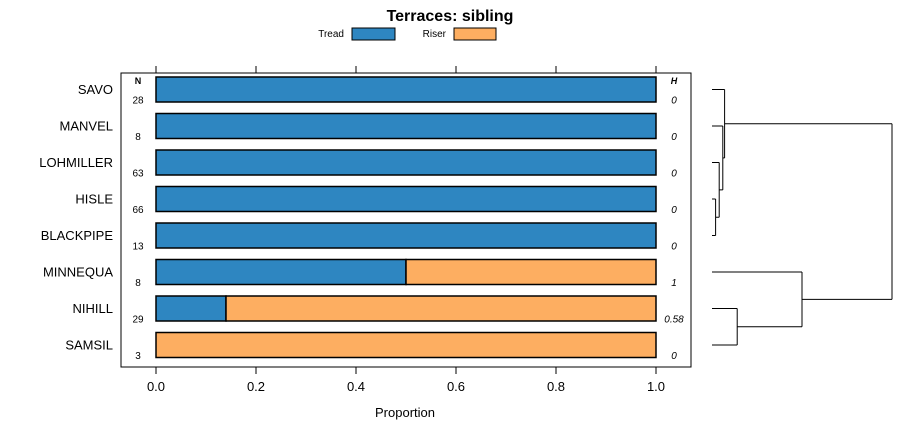  I want to click on bar-riser-minnequa, so click(531, 272).